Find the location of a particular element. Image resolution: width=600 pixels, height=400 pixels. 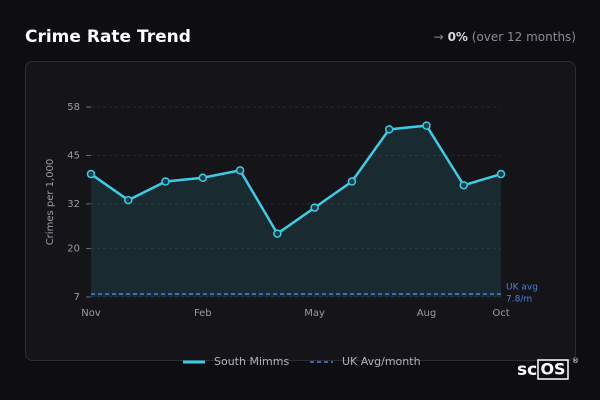

x-tick-label: Oct is located at coordinates (500, 313).